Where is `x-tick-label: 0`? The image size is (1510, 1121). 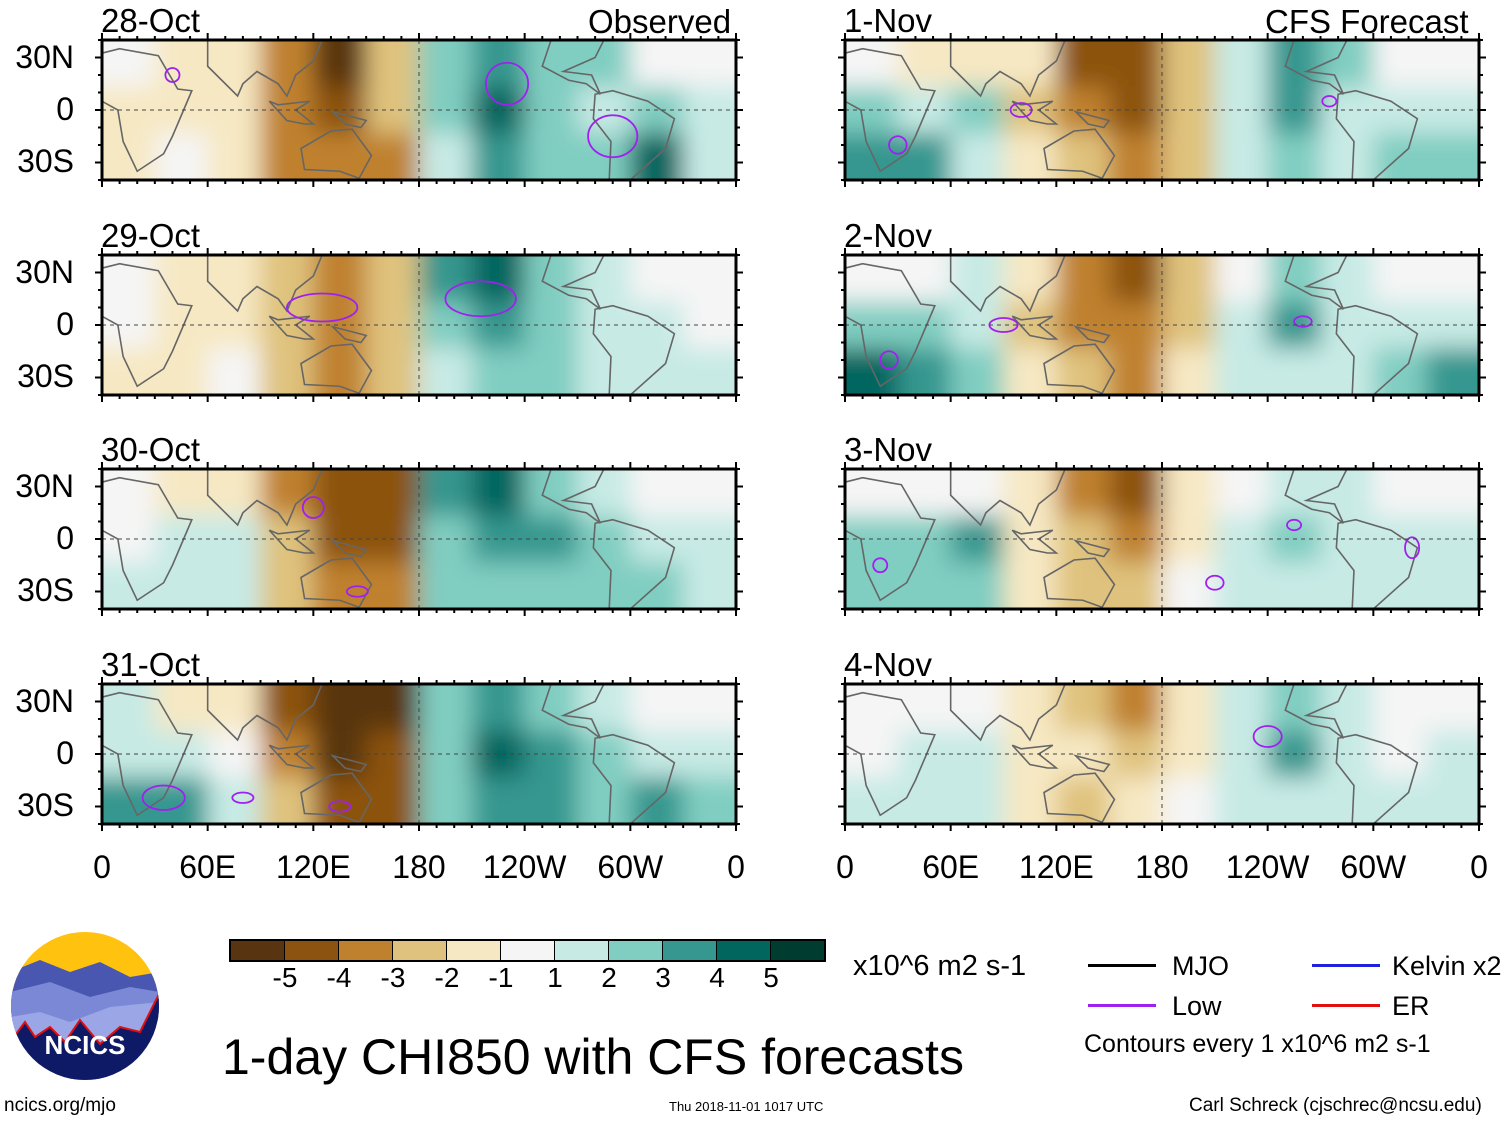 x-tick-label: 0 is located at coordinates (1479, 867).